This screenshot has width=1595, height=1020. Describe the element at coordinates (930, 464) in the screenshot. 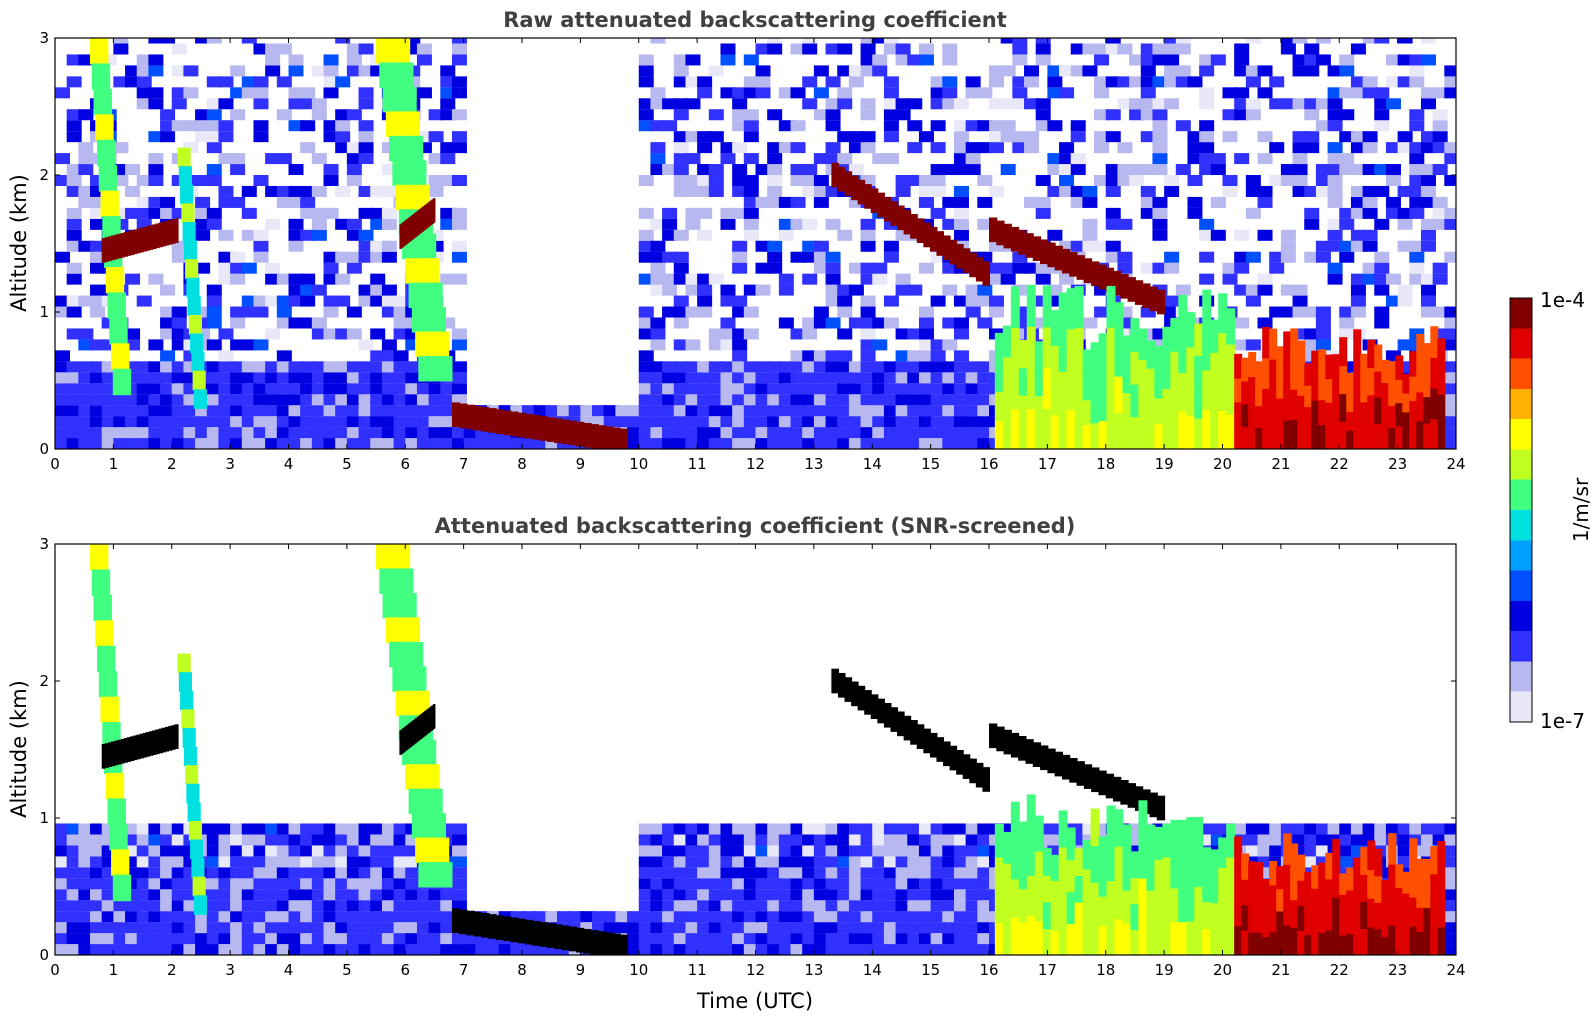

I see `x-tick-label: 15` at that location.